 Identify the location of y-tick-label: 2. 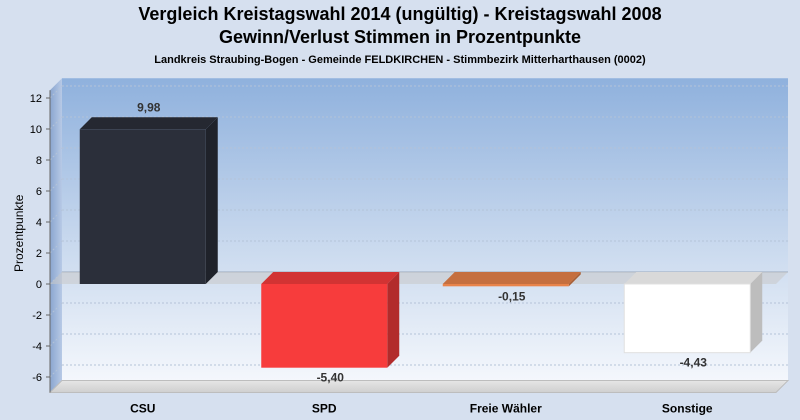
(39, 254).